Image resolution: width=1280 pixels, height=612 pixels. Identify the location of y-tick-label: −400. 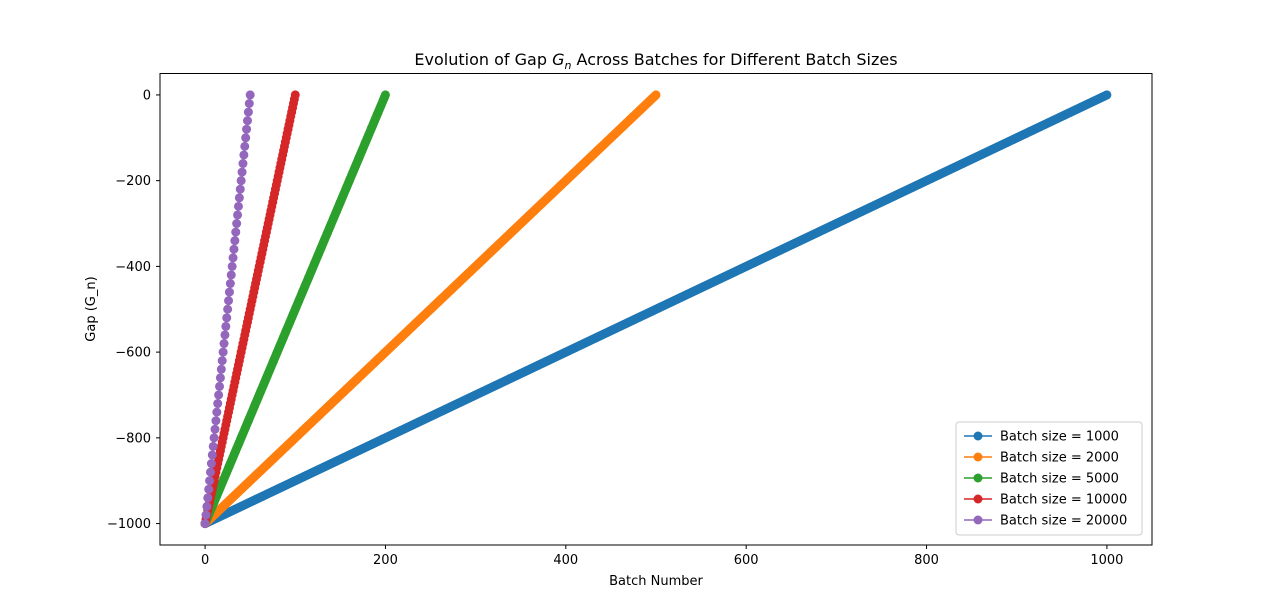
(133, 267).